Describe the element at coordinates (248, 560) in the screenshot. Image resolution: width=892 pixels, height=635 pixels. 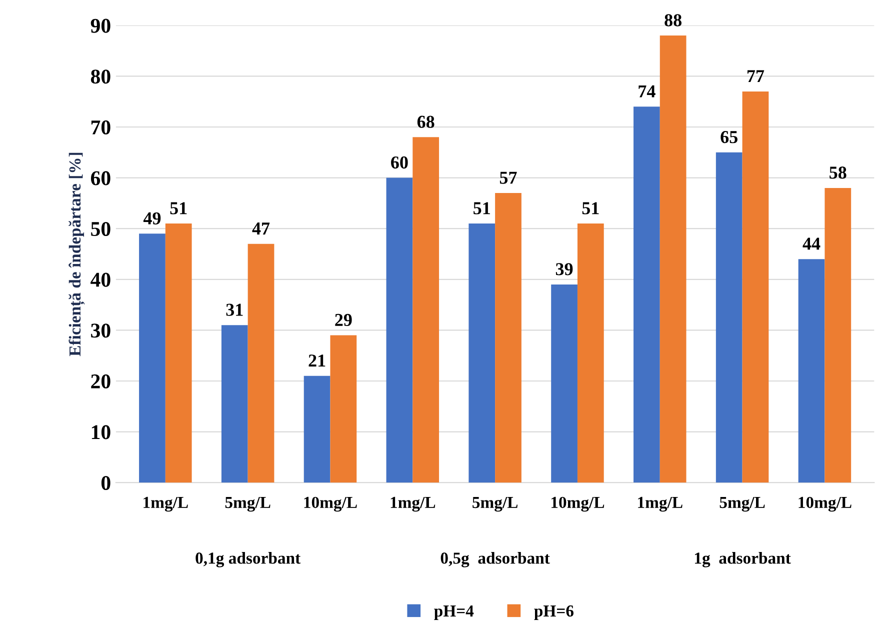
I see `text: 0,1g adsorbant` at that location.